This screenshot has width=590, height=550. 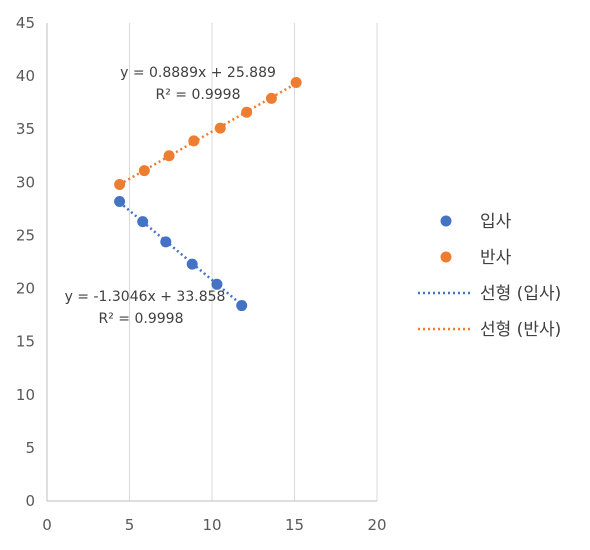 What do you see at coordinates (489, 276) in the screenshot?
I see `legend: 입사 반사 선형 (입사) 선형 (반사)` at bounding box center [489, 276].